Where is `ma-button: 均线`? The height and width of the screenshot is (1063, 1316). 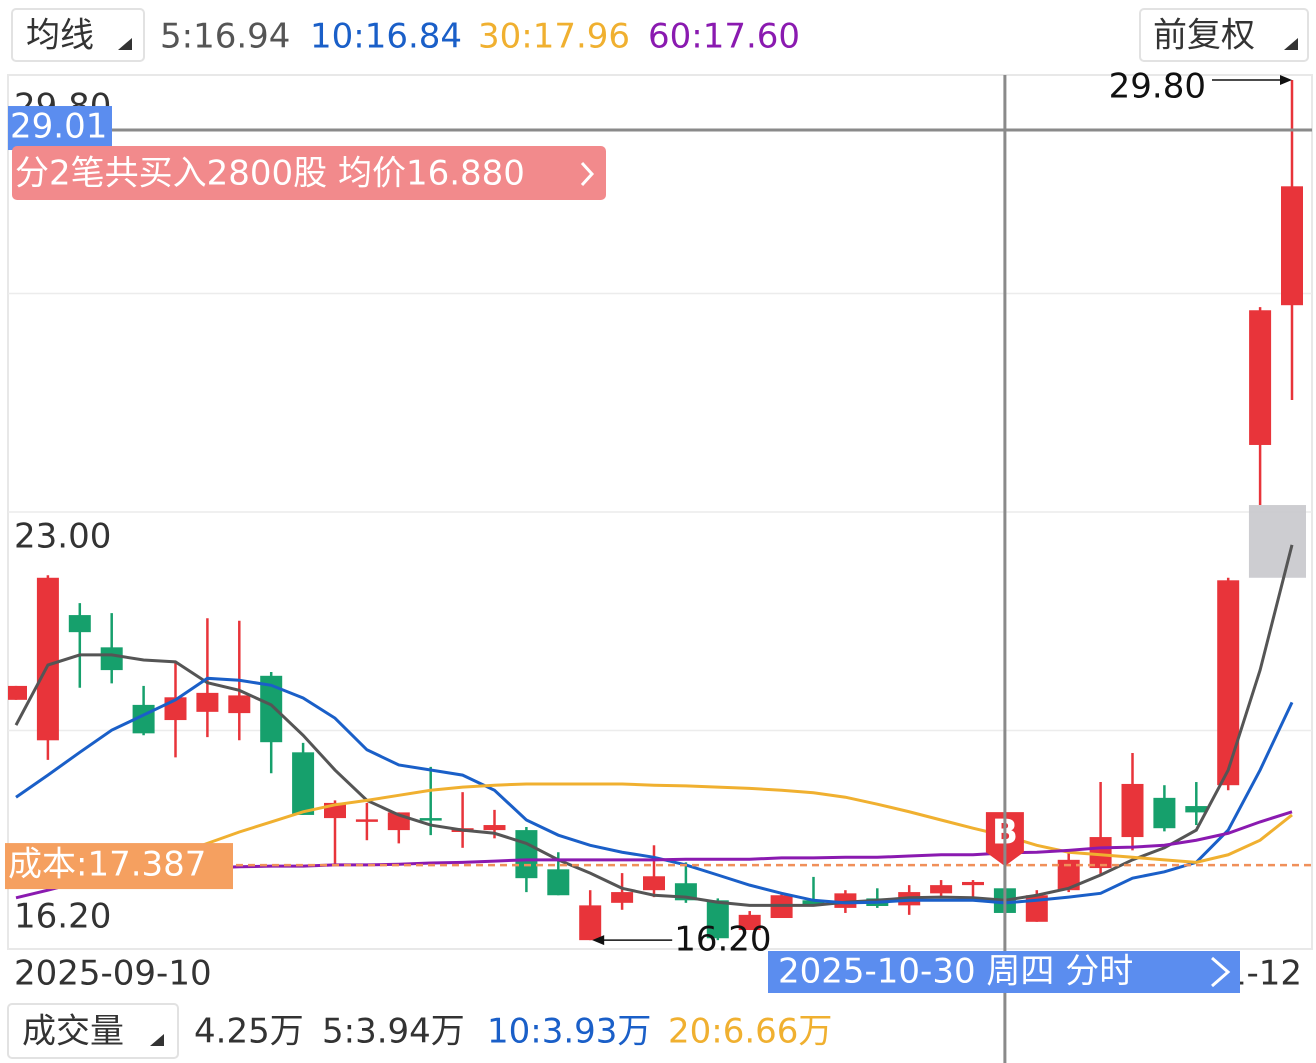 ma-button: 均线 is located at coordinates (78, 35).